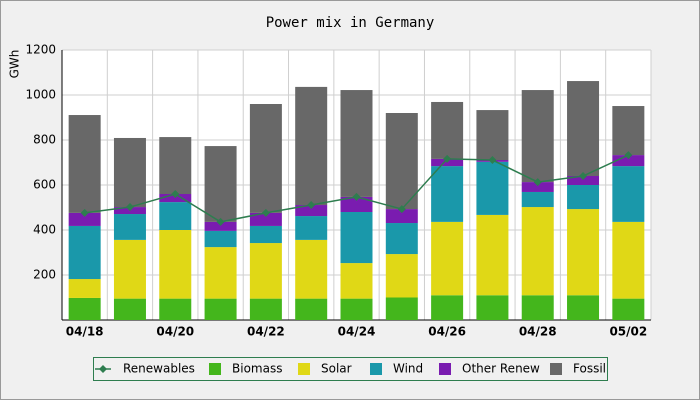  I want to click on x-tick-label: 04/24, so click(357, 332).